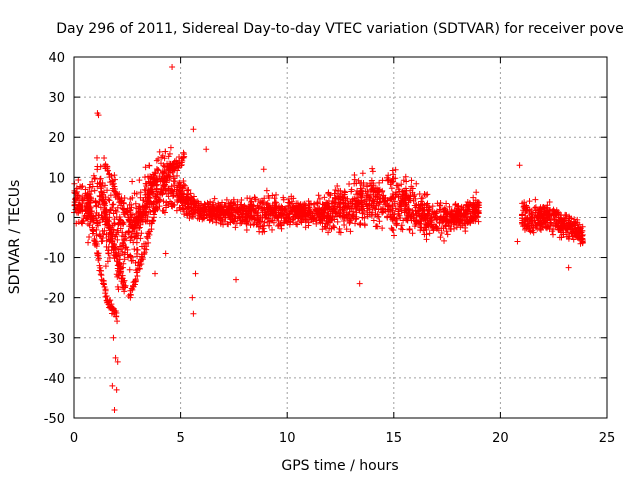 This screenshot has height=480, width=640. What do you see at coordinates (607, 438) in the screenshot?
I see `x-tick-label: 25` at bounding box center [607, 438].